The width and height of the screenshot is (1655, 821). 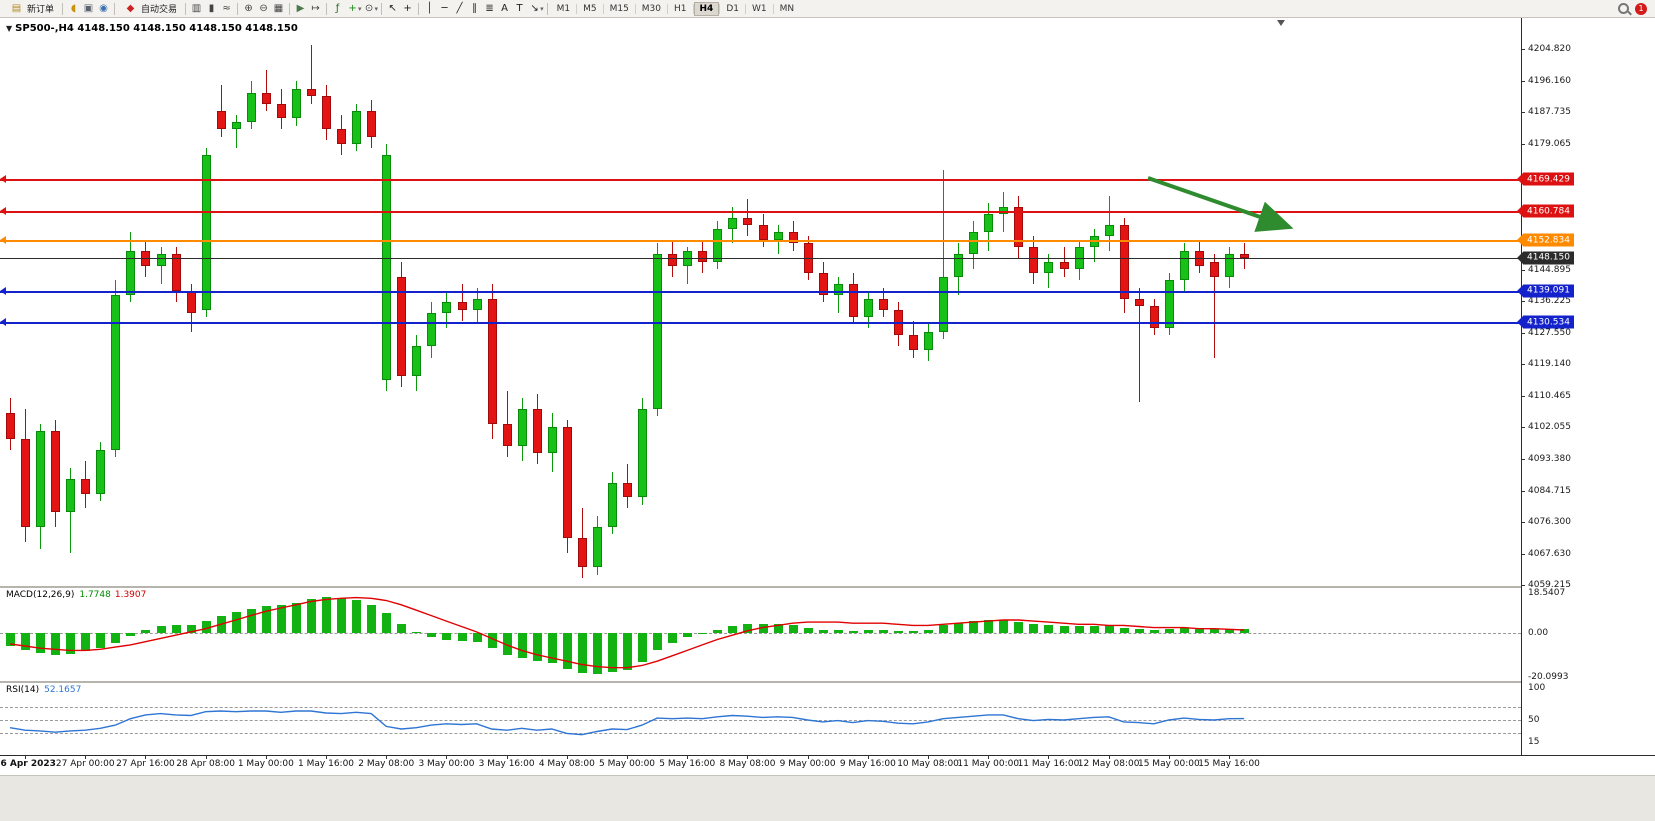 What do you see at coordinates (651, 8) in the screenshot?
I see `timeframe-button-m30: M30` at bounding box center [651, 8].